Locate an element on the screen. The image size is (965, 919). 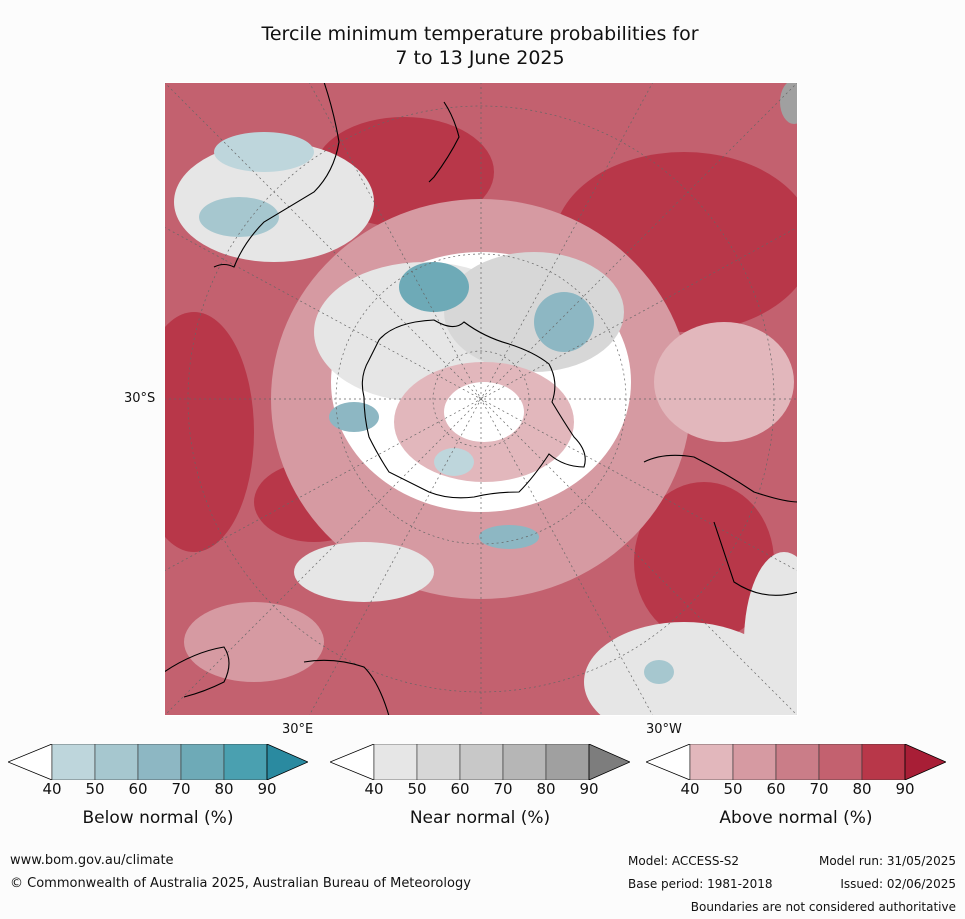
longitude-label-30e: 30°E is located at coordinates (298, 729).